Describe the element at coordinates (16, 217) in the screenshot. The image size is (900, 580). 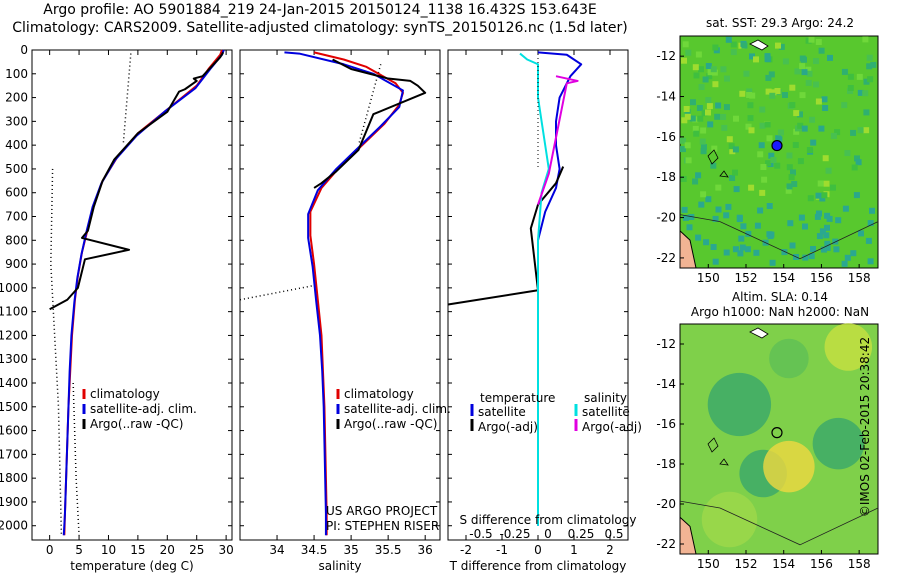
I see `depth-tick-label: 700` at that location.